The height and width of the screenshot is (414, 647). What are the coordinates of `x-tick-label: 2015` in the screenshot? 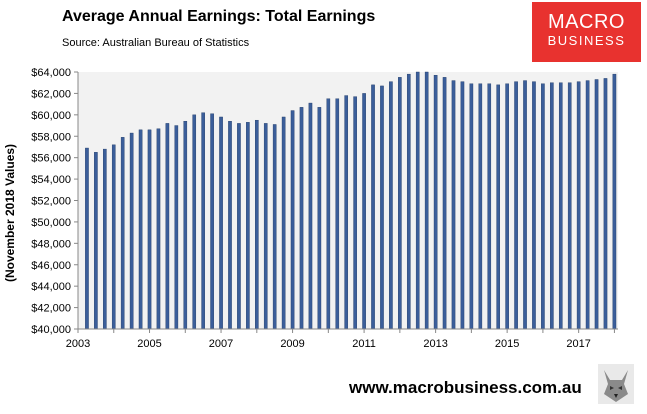 It's located at (507, 344).